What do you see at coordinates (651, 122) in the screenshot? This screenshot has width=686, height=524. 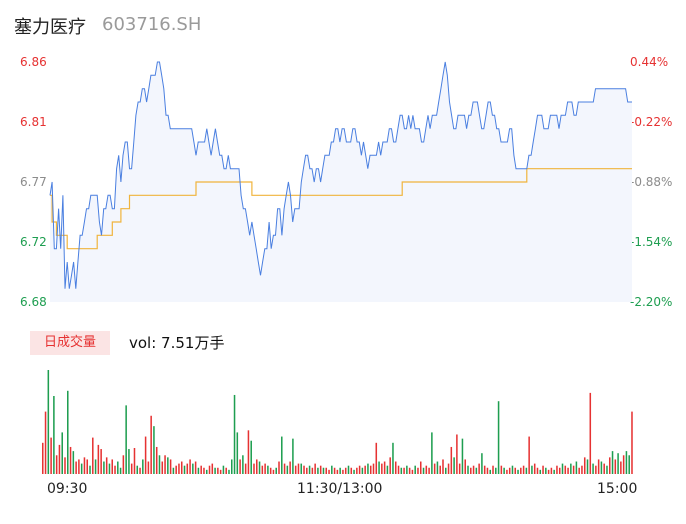 I see `pct-tick-label: -0.22%` at bounding box center [651, 122].